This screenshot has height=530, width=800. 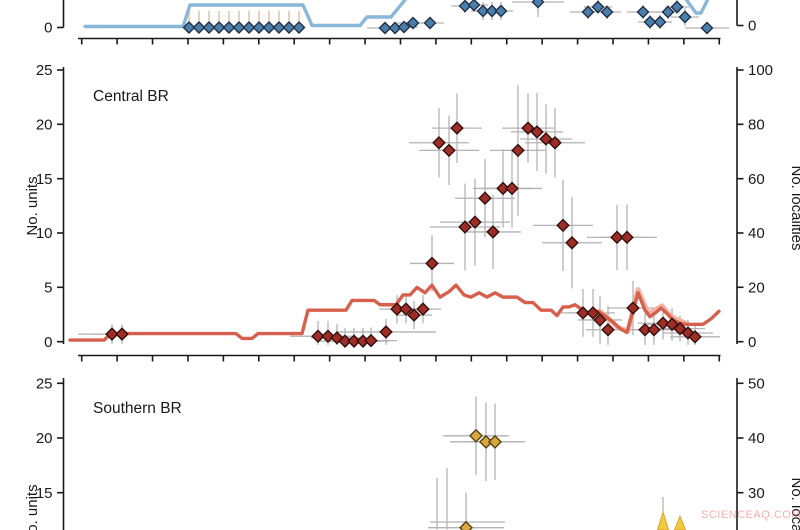 What do you see at coordinates (756, 233) in the screenshot?
I see `central-right-axis-tick-label: 40` at bounding box center [756, 233].